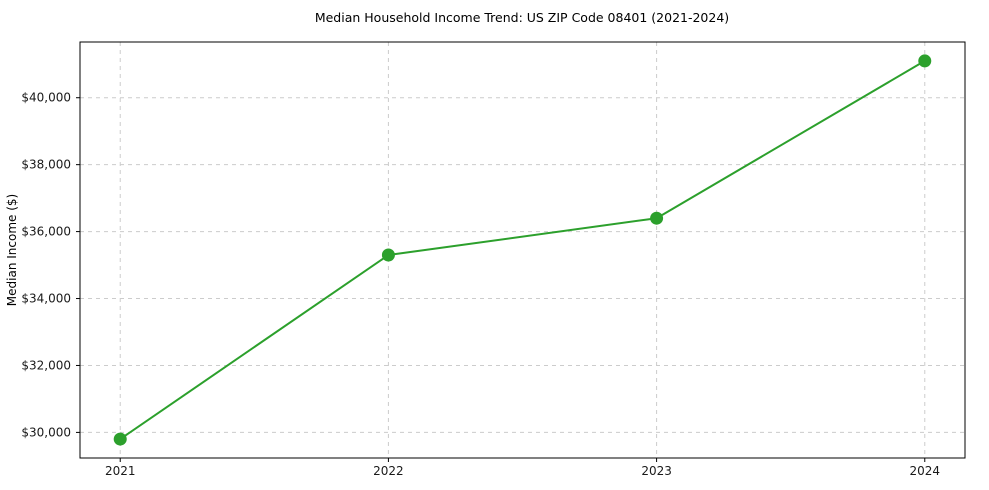  What do you see at coordinates (46, 299) in the screenshot?
I see `y-tick-label: $34,000` at bounding box center [46, 299].